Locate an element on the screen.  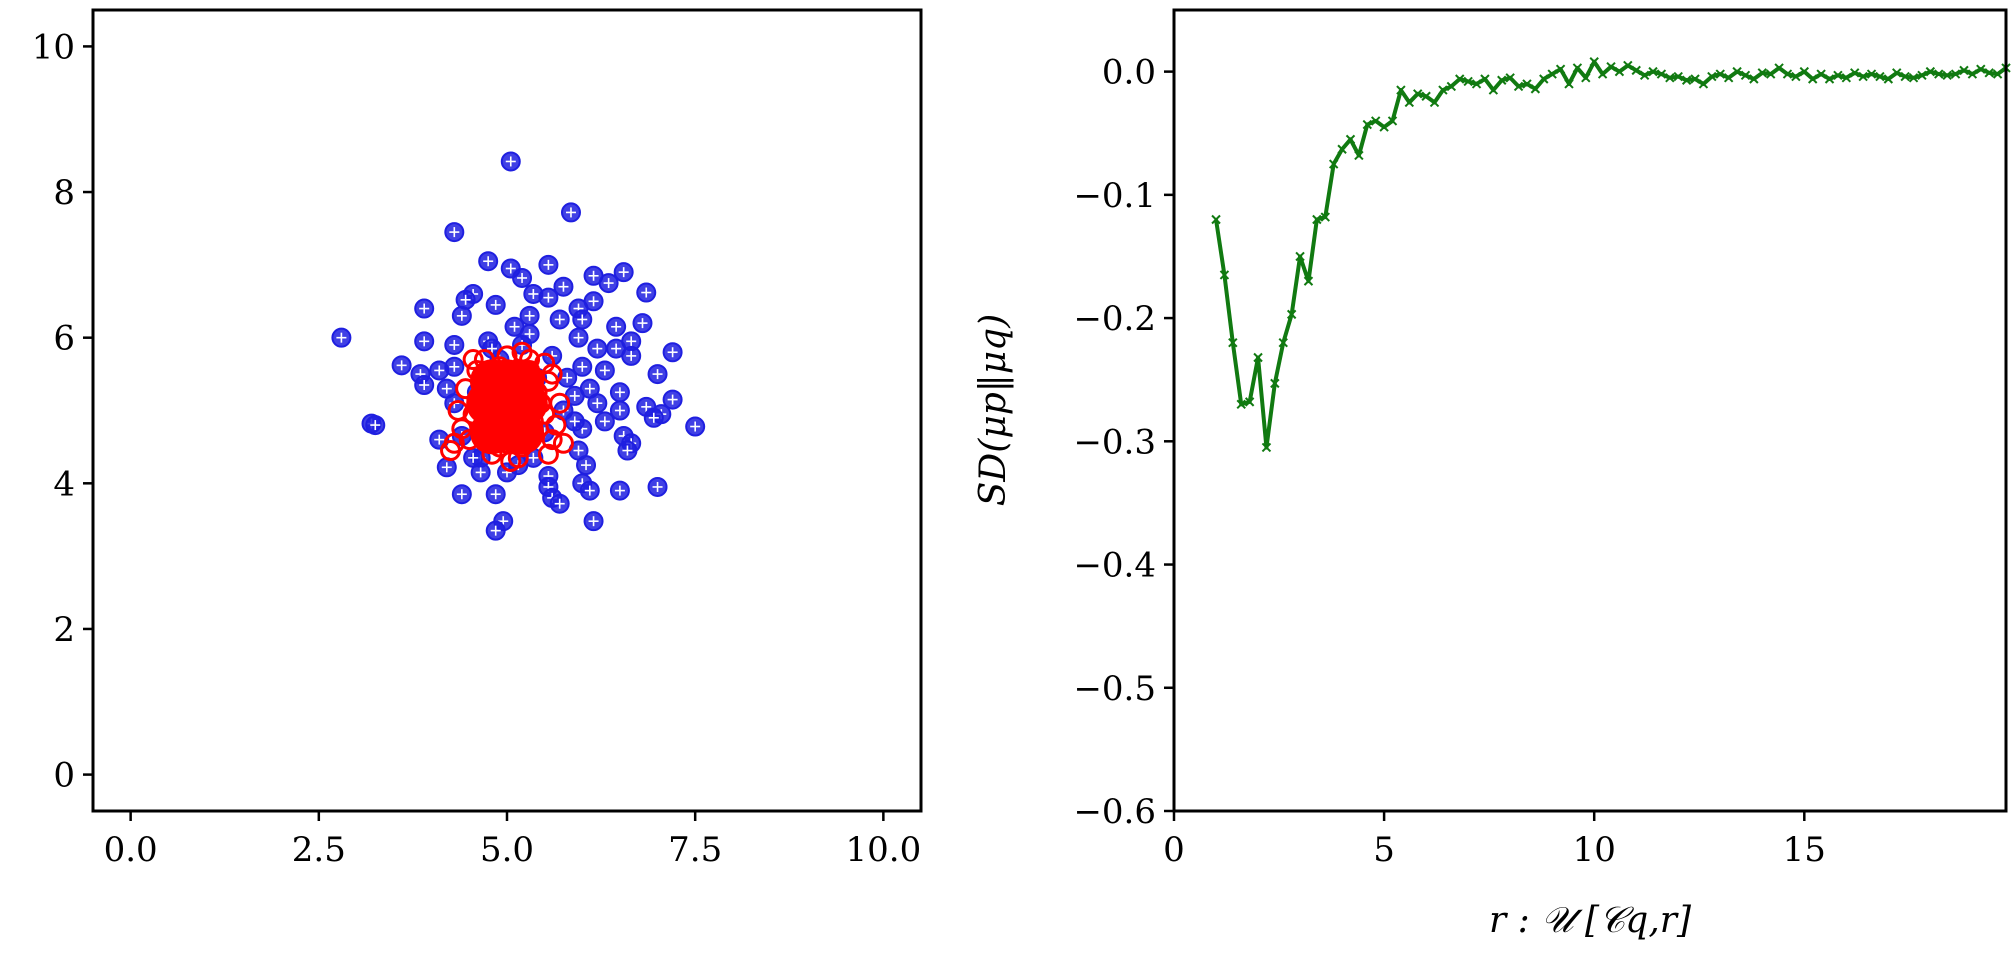
right-x-tick-label: 0 is located at coordinates (1174, 850).